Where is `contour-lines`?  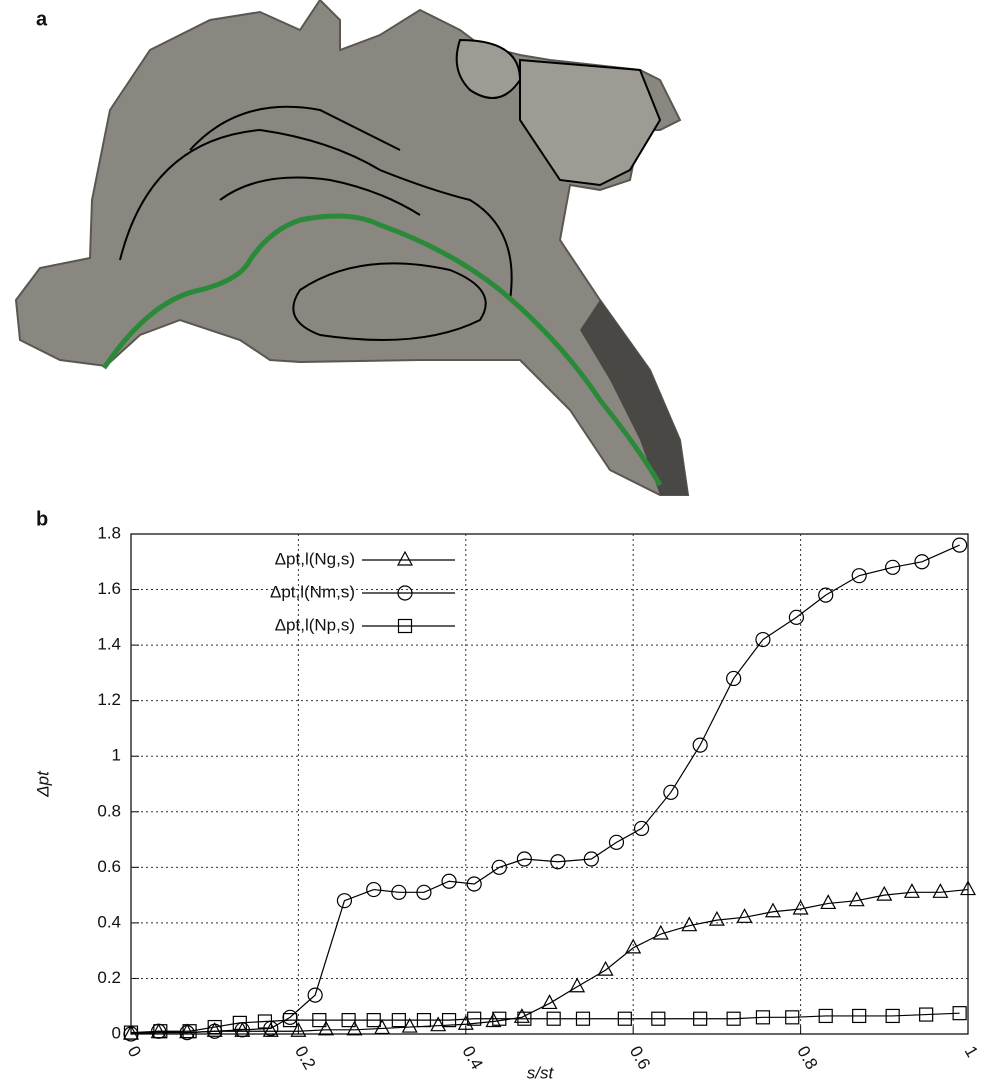 contour-lines is located at coordinates (316, 223).